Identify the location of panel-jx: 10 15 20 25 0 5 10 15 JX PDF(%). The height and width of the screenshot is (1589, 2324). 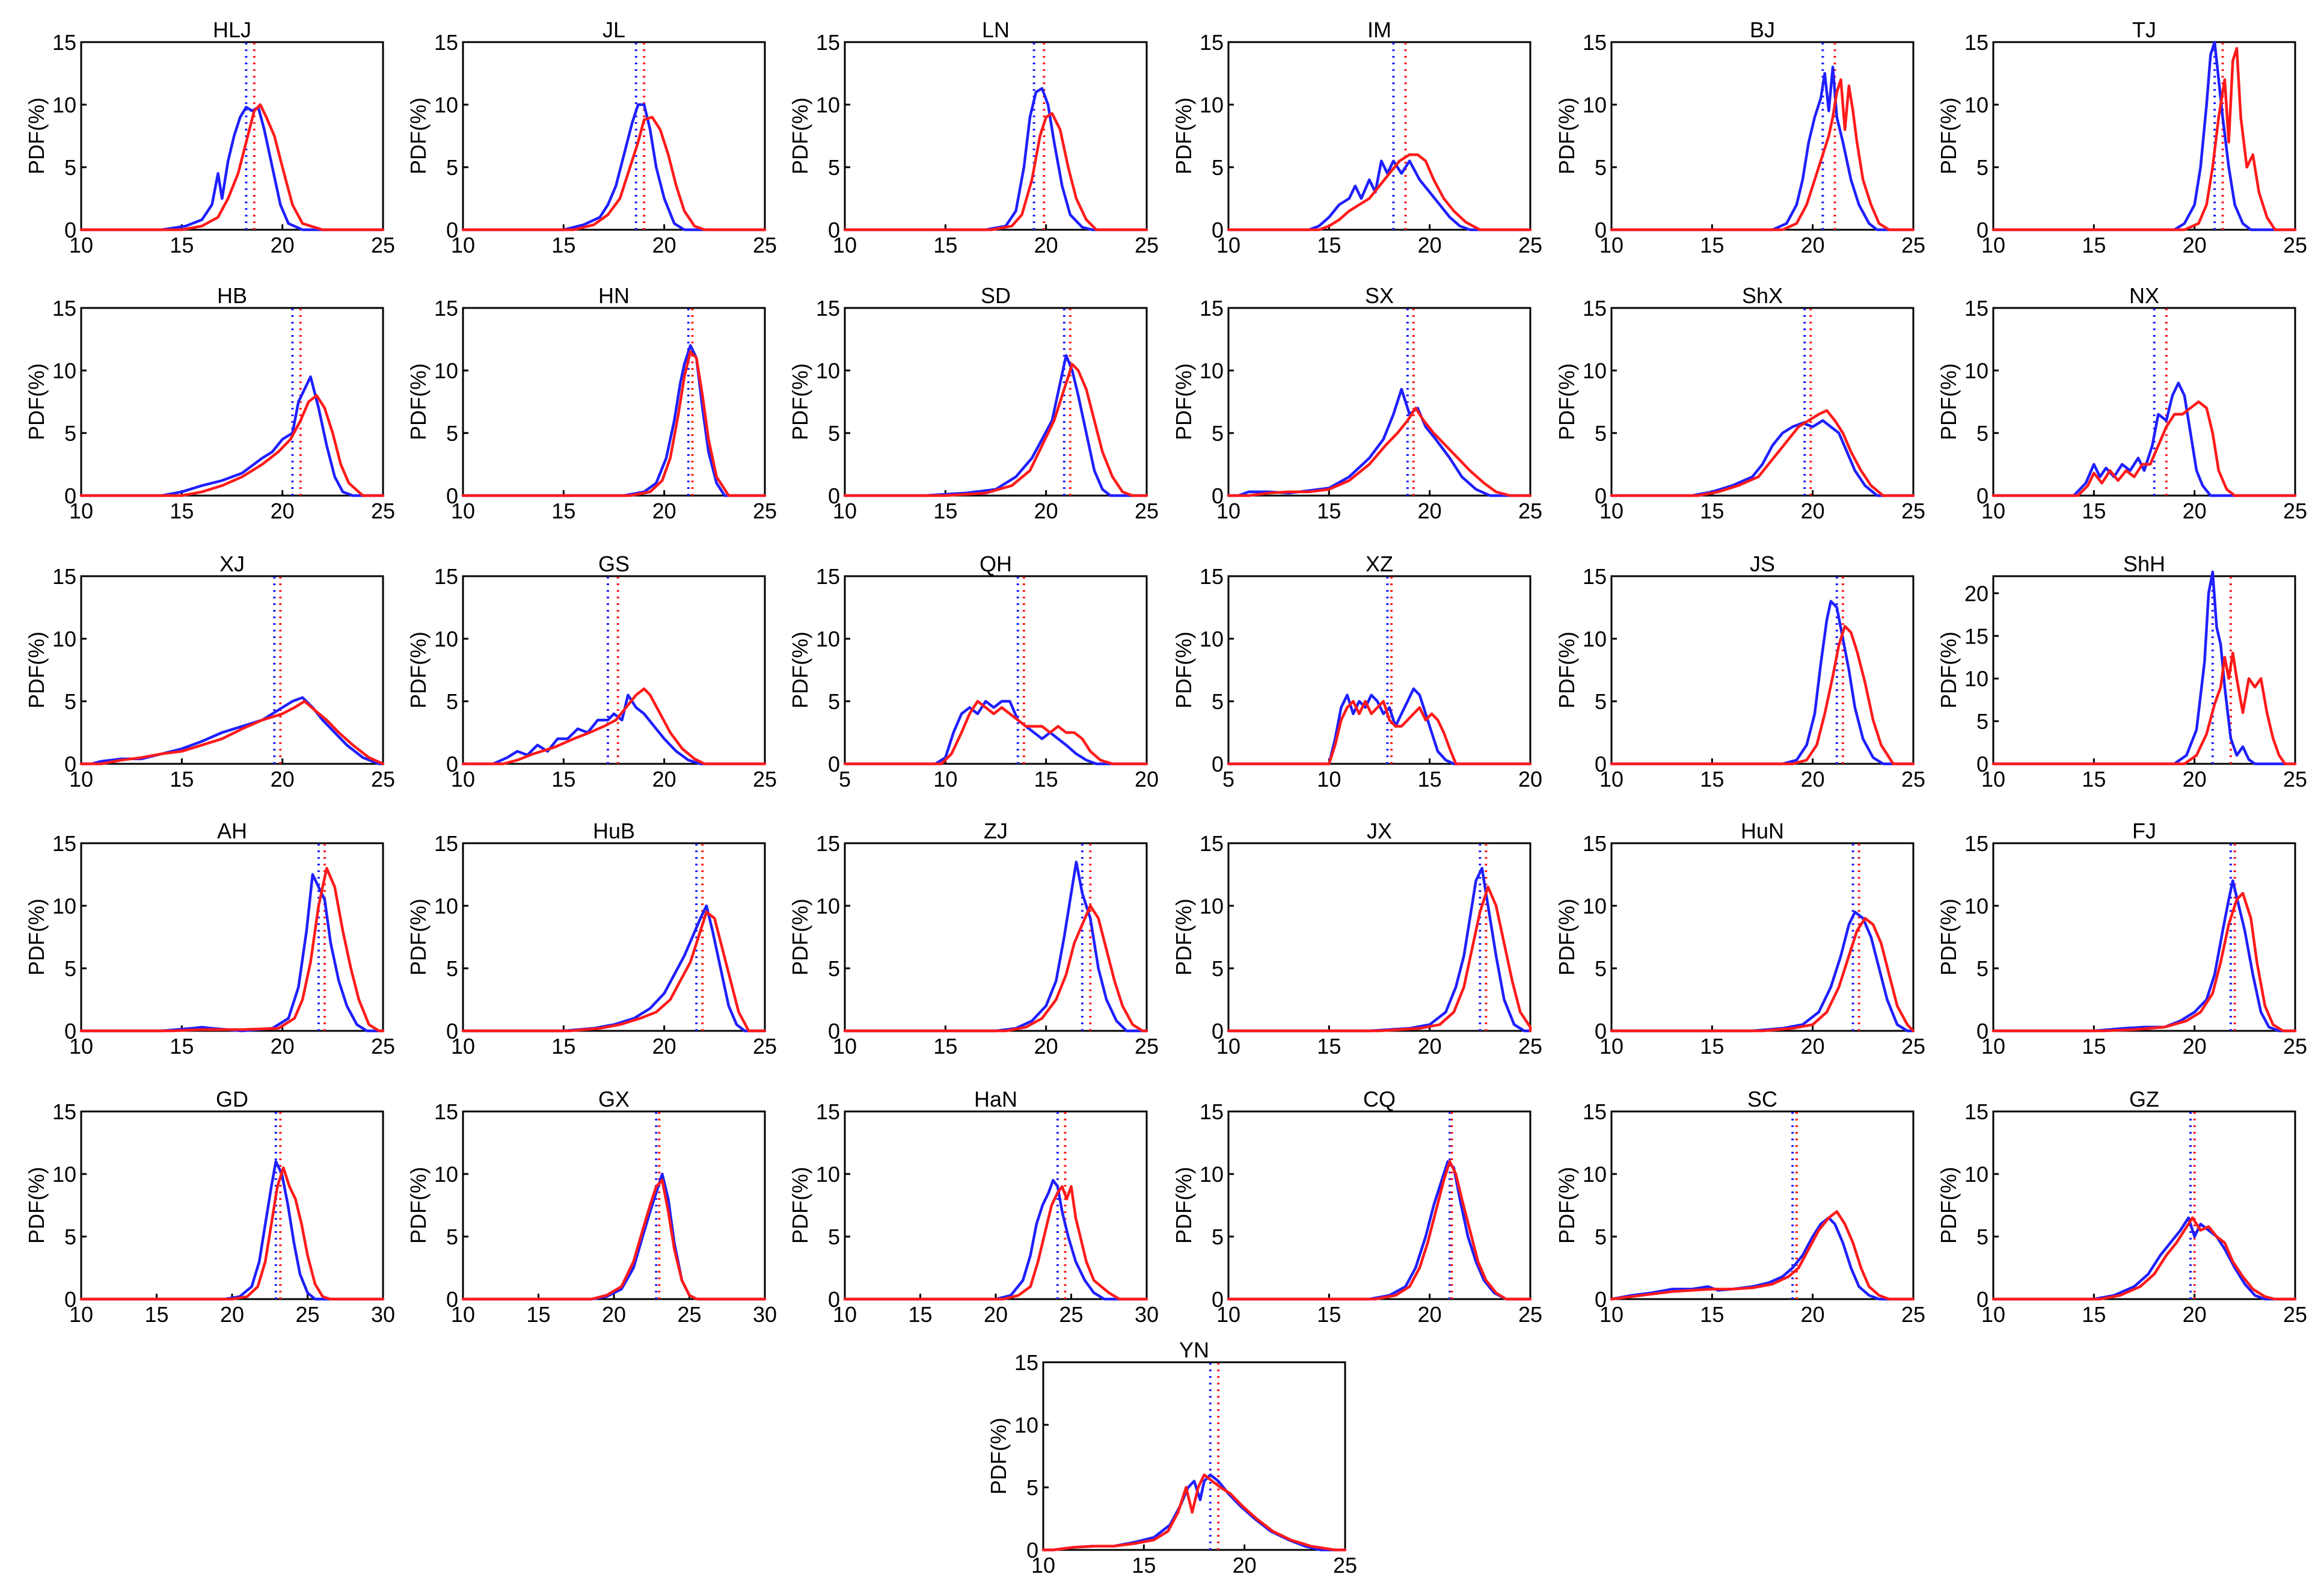
(1356, 939).